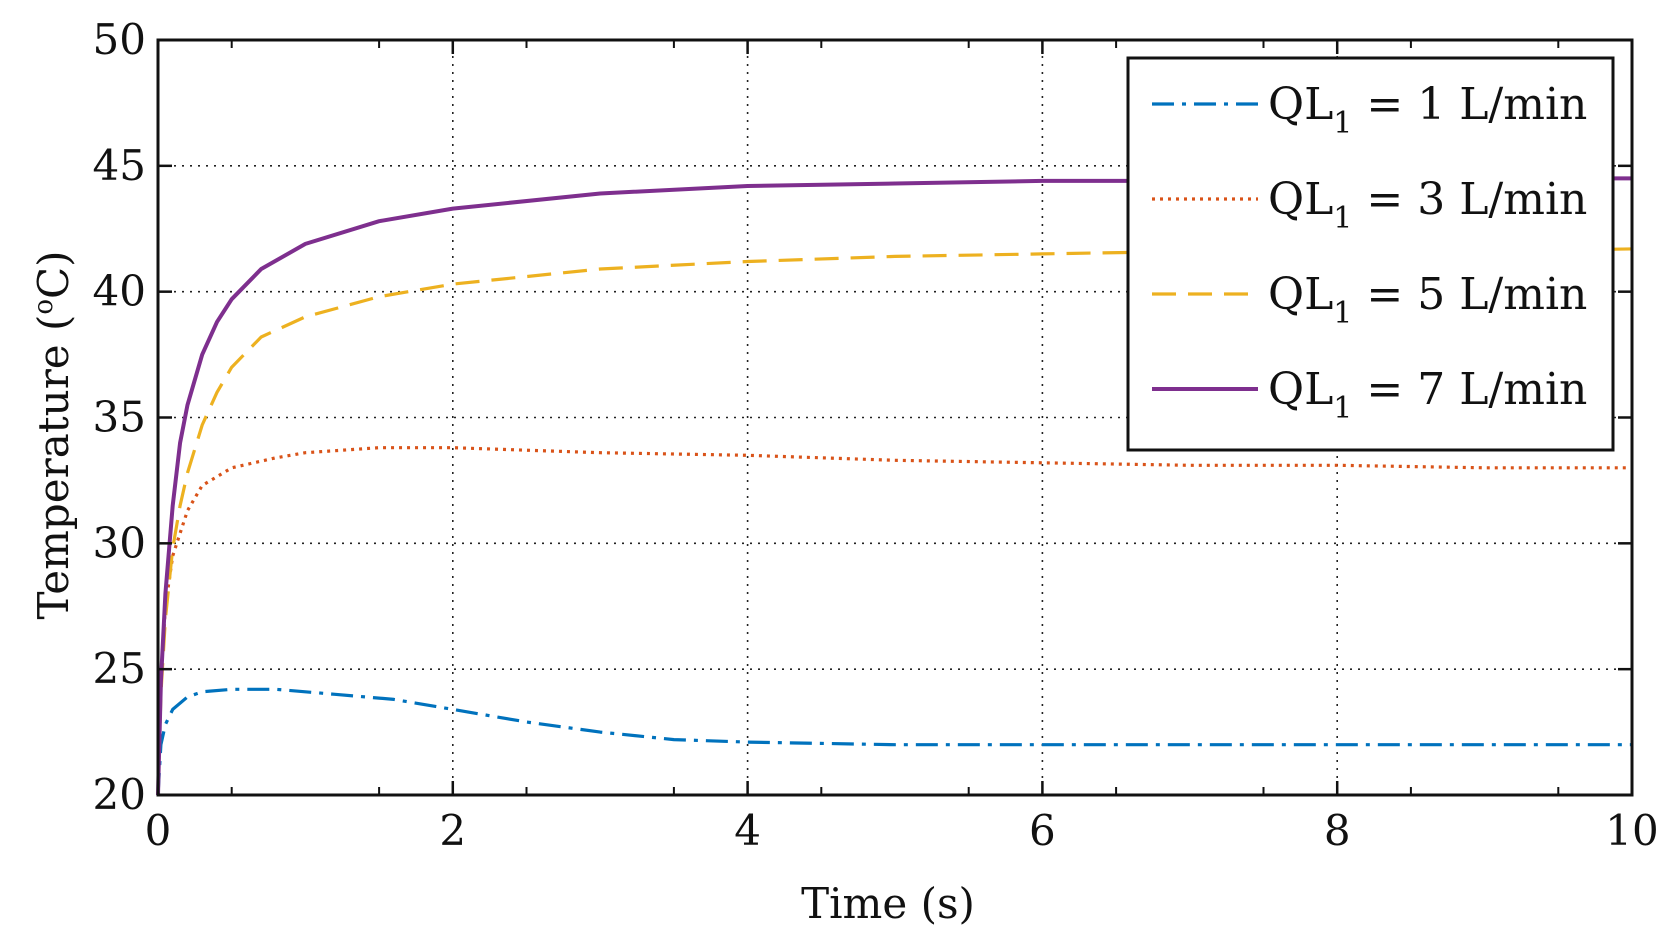 The width and height of the screenshot is (1673, 939). I want to click on x-tick-label: 0, so click(158, 830).